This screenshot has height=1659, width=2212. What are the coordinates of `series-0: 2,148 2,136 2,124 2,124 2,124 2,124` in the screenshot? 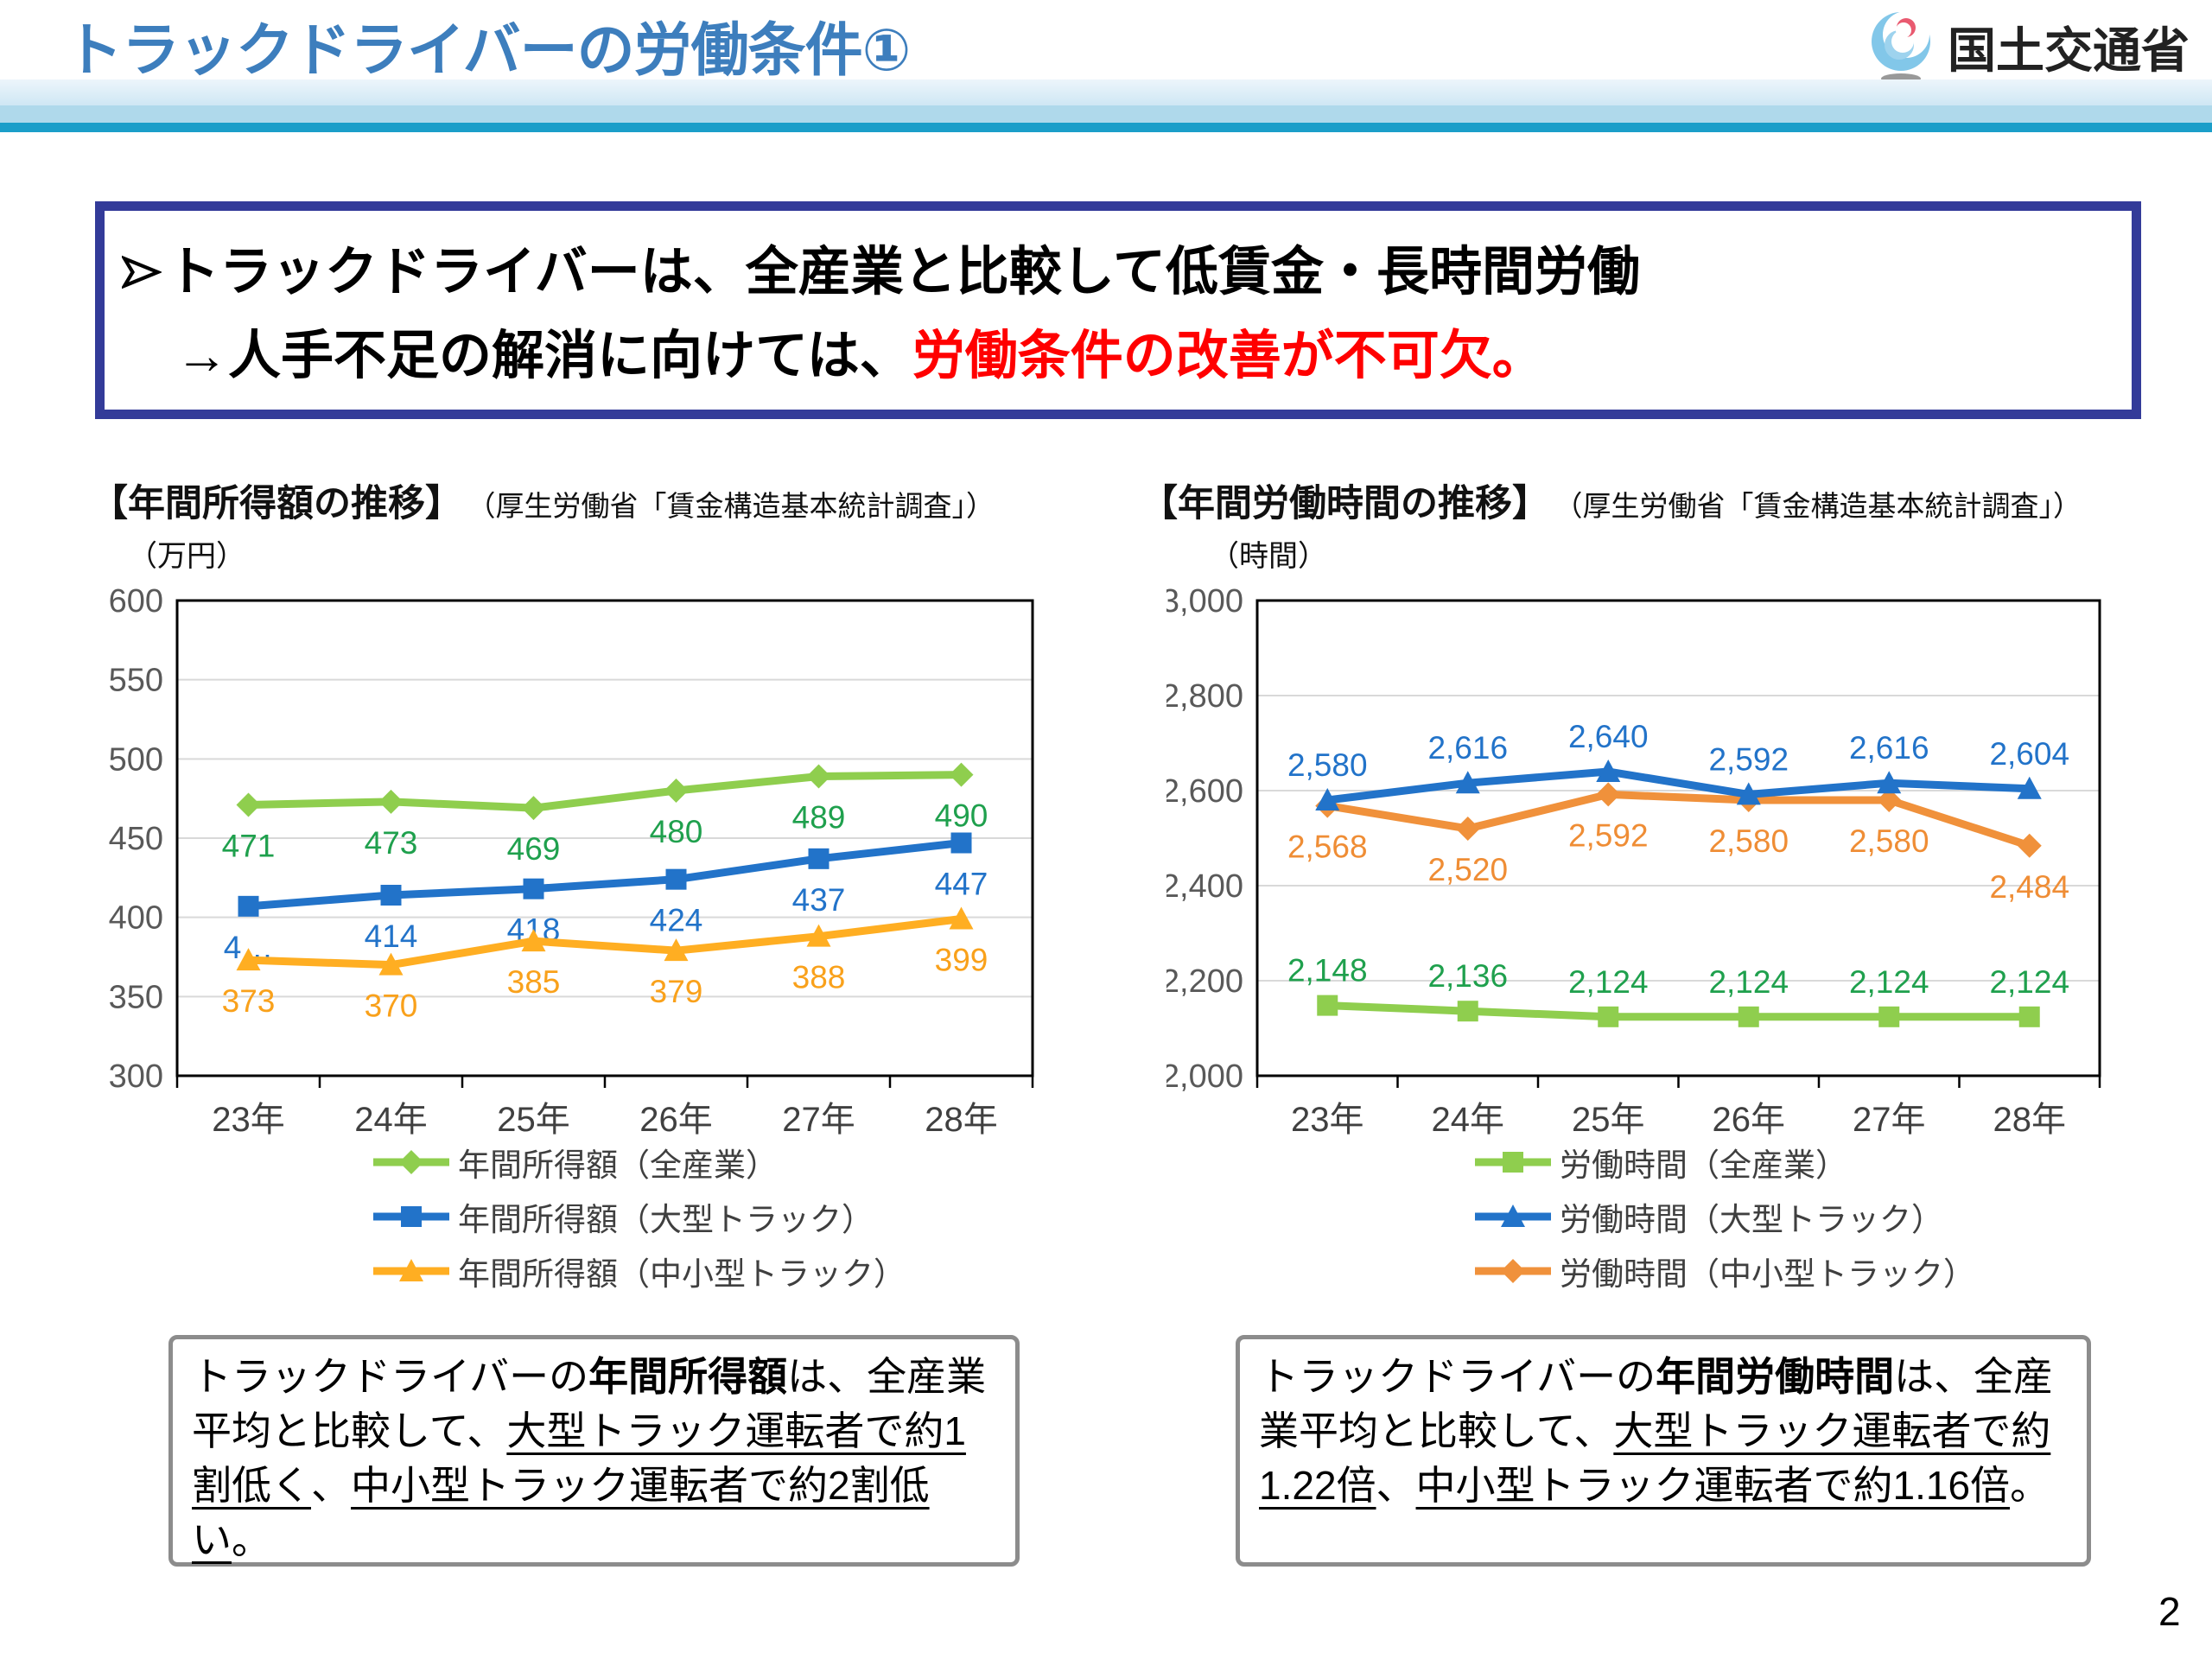 It's located at (1678, 990).